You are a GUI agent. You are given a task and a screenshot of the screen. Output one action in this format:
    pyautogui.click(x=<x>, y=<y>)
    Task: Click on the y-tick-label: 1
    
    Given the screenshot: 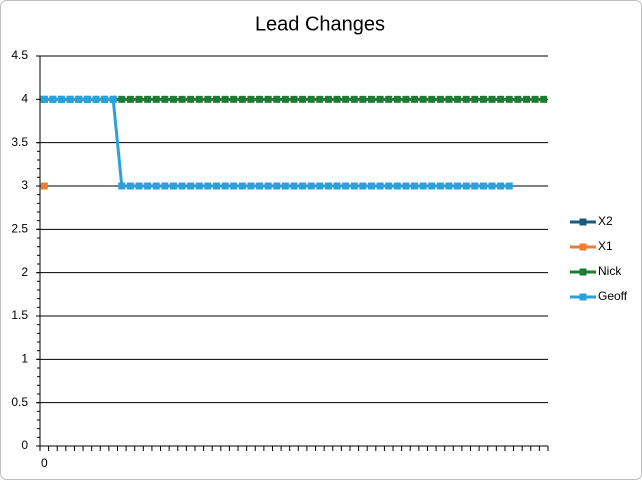 What is the action you would take?
    pyautogui.click(x=24, y=359)
    